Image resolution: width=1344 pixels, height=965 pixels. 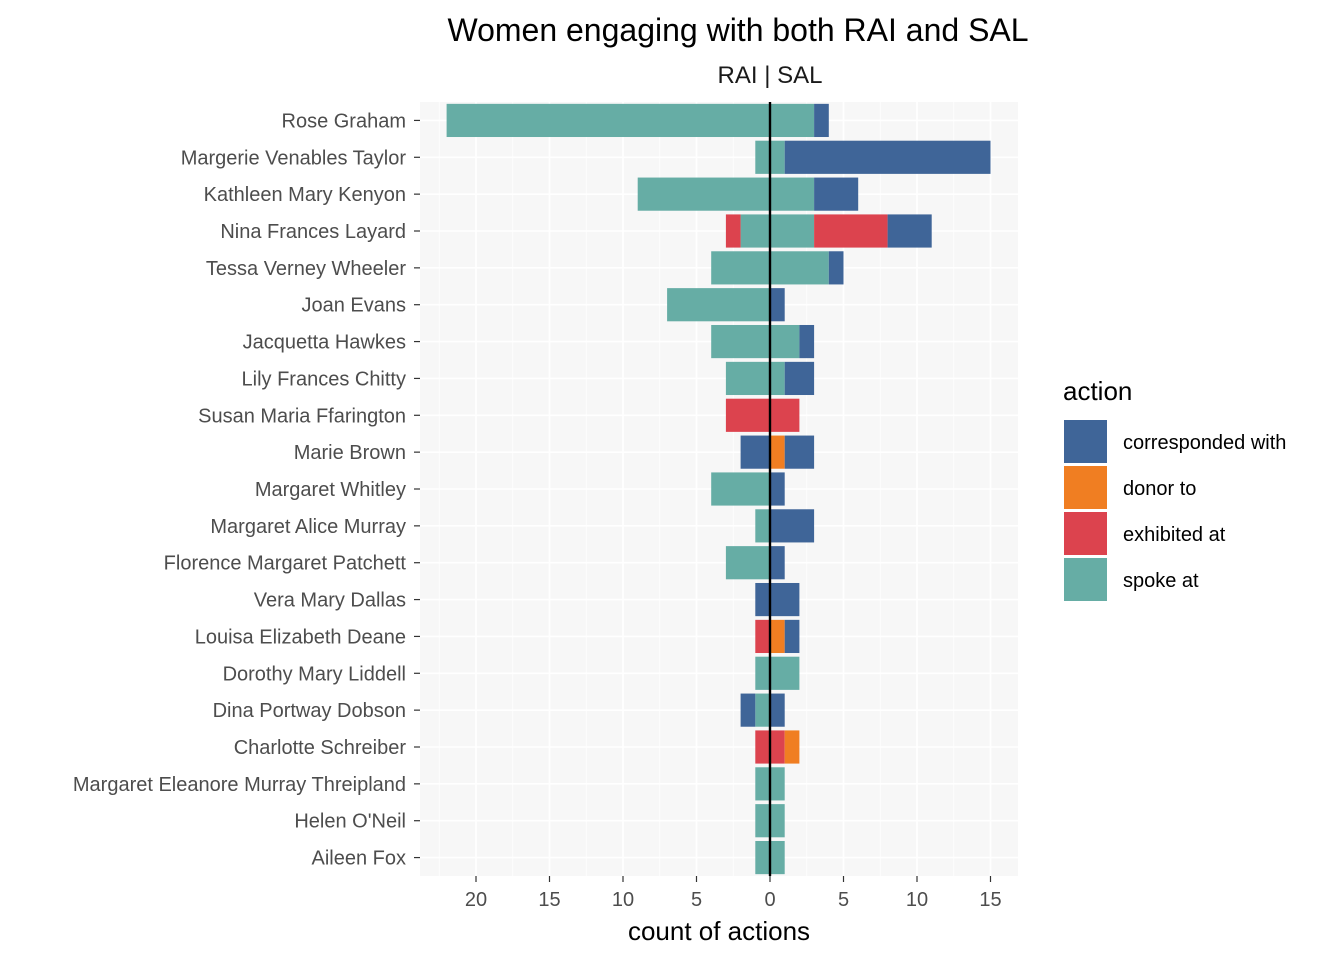 I want to click on chart-subtitle: RAI | SAL, so click(x=770, y=75).